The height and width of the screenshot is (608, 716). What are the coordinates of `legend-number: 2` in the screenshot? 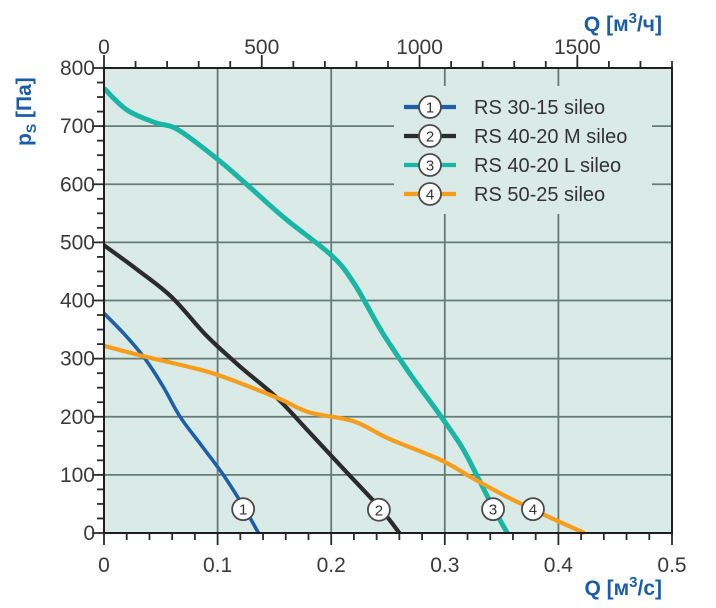 It's located at (430, 137).